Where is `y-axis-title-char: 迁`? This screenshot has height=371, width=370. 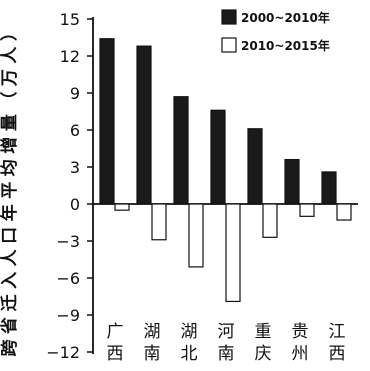
y-axis-title-char: 迁 is located at coordinates (10, 302).